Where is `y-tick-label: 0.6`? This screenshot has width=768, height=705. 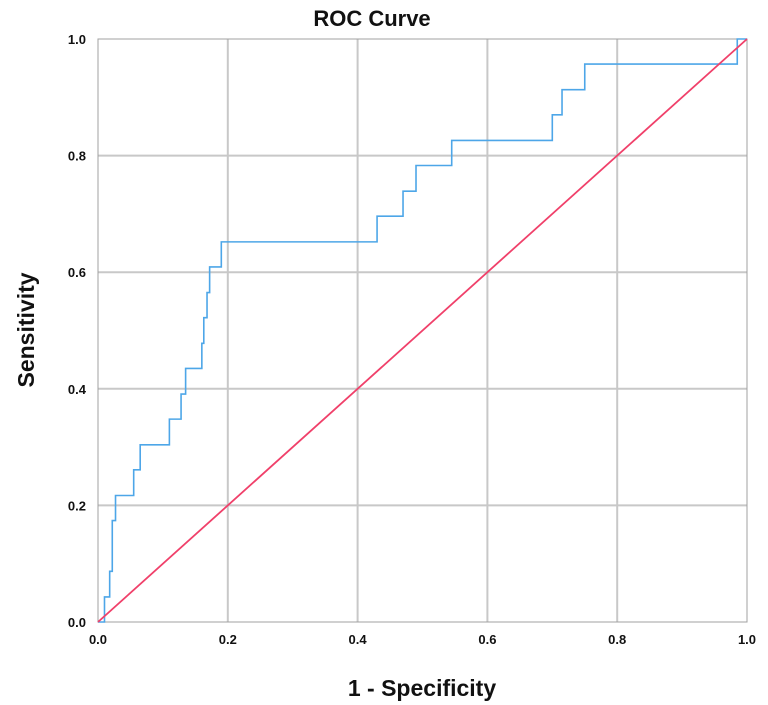 y-tick-label: 0.6 is located at coordinates (77, 272).